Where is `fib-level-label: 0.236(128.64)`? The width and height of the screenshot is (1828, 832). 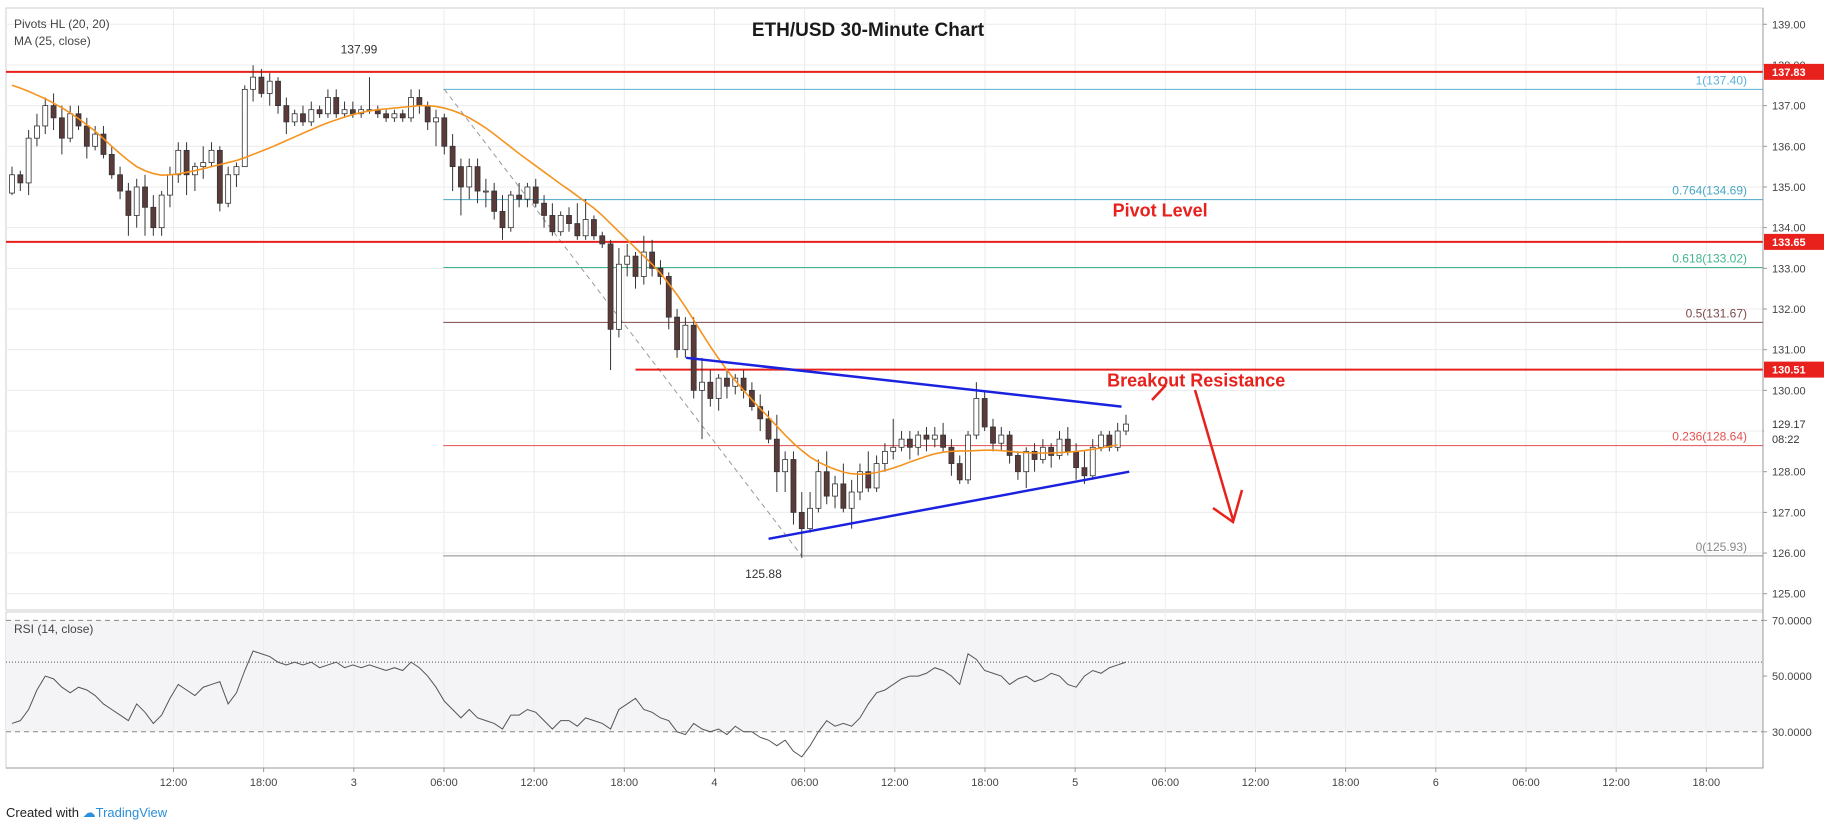
fib-level-label: 0.236(128.64) is located at coordinates (1709, 437).